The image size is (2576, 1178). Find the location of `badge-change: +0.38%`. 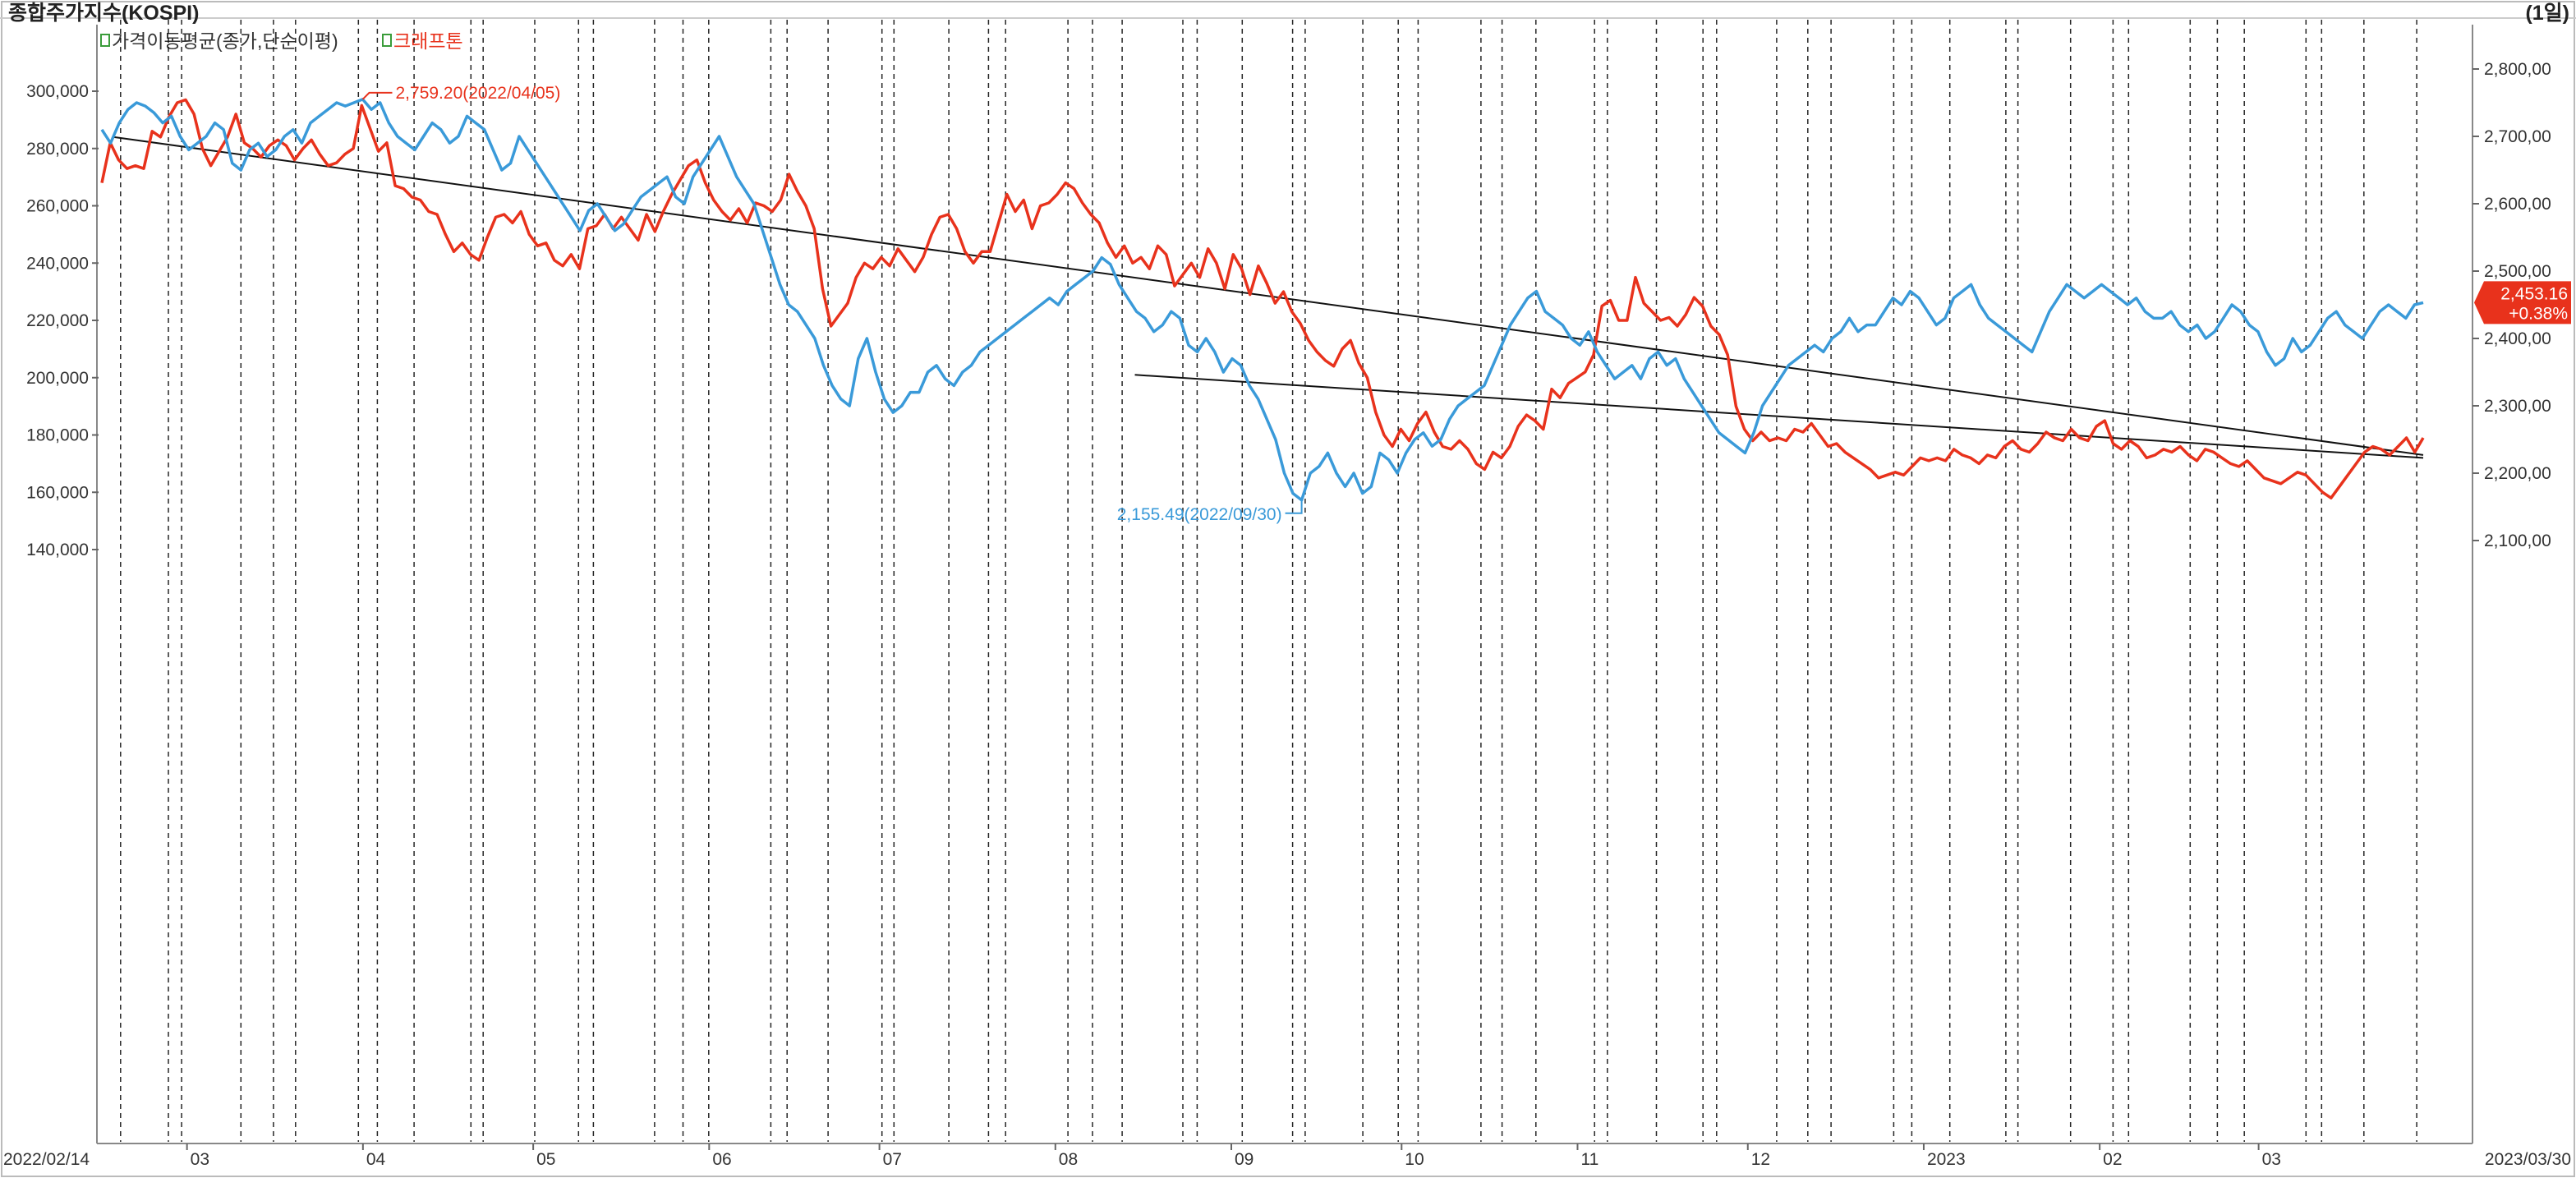

badge-change: +0.38% is located at coordinates (2538, 313).